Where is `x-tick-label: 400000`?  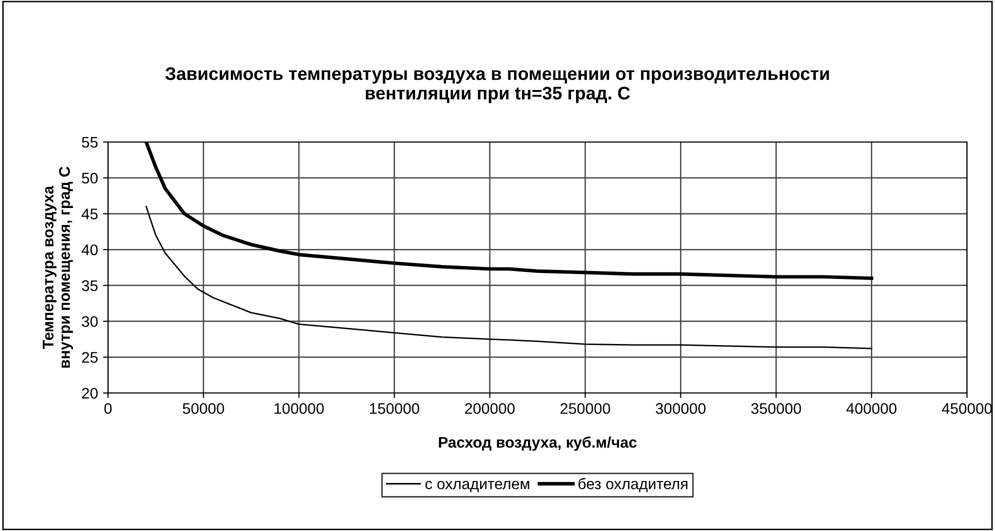 x-tick-label: 400000 is located at coordinates (871, 408).